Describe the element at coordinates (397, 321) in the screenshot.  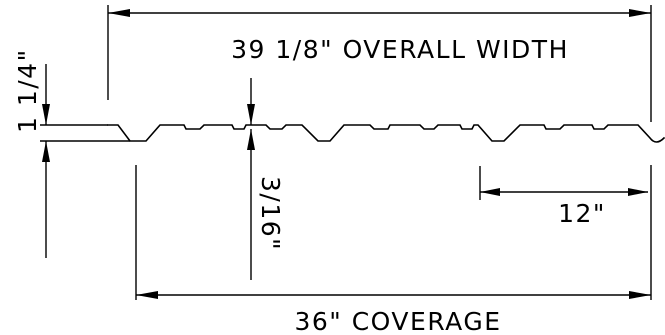
I see `coverage-label: 36" COVERAGE` at that location.